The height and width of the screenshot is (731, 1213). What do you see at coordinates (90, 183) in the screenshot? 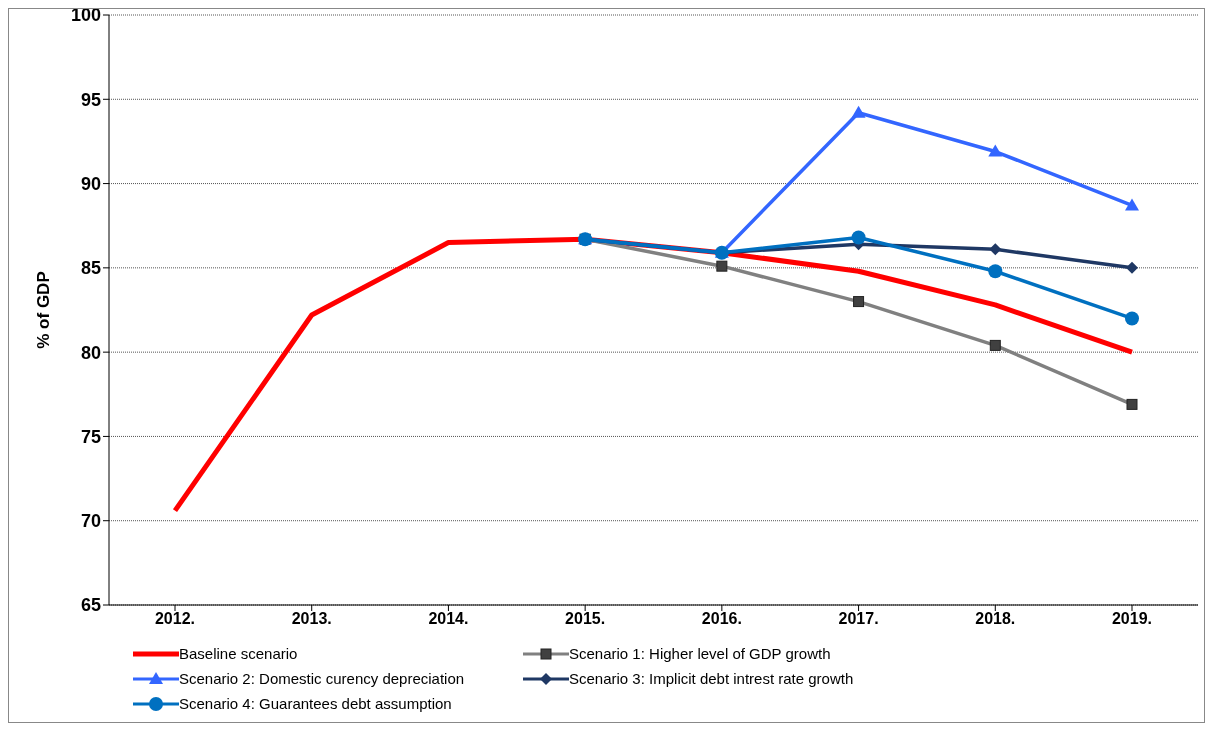
I see `y-tick-label: 90` at bounding box center [90, 183].